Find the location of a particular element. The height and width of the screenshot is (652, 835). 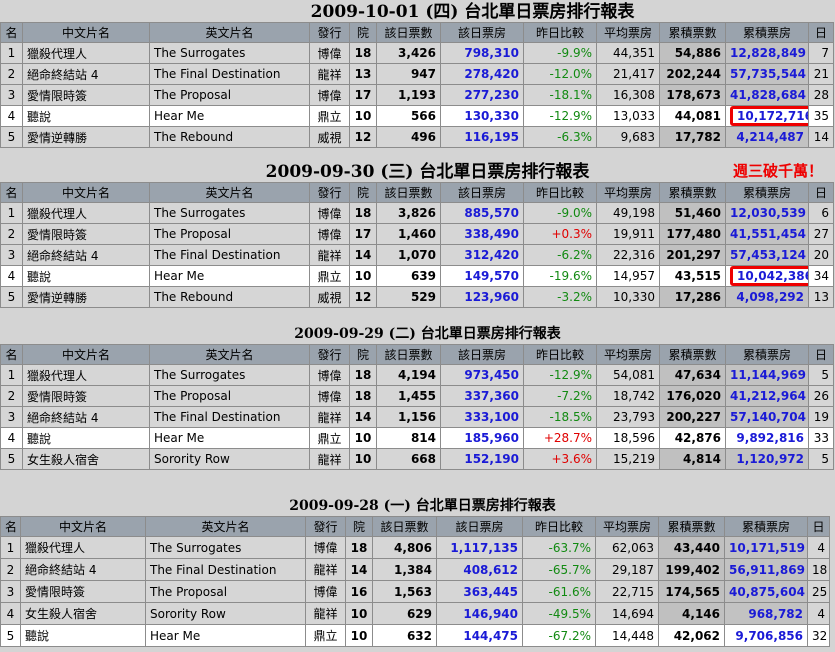

zh-title: 獵殺代理人 is located at coordinates (83, 547).